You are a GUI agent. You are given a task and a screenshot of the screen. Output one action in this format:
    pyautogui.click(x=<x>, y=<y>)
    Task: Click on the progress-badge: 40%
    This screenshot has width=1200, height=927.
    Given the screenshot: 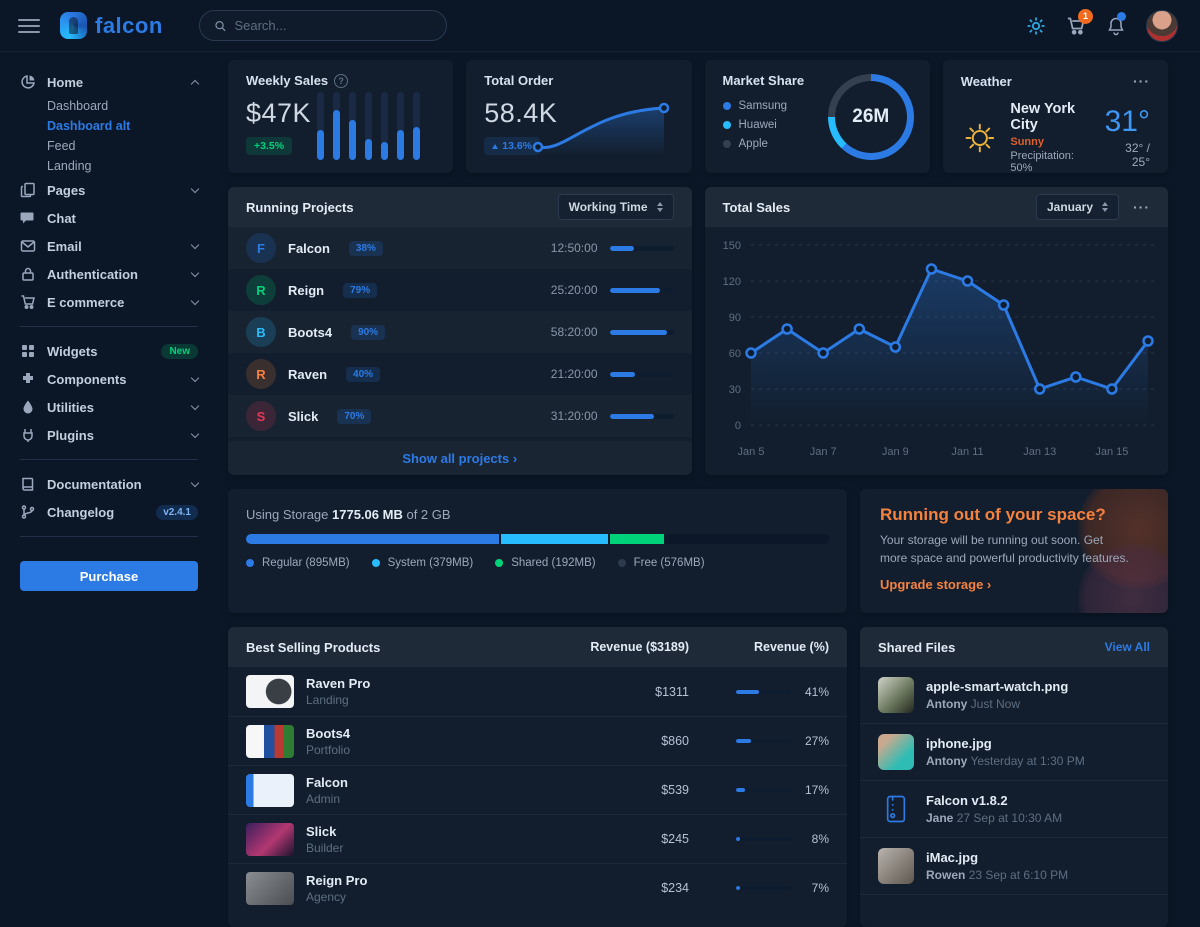 What is the action you would take?
    pyautogui.click(x=363, y=374)
    